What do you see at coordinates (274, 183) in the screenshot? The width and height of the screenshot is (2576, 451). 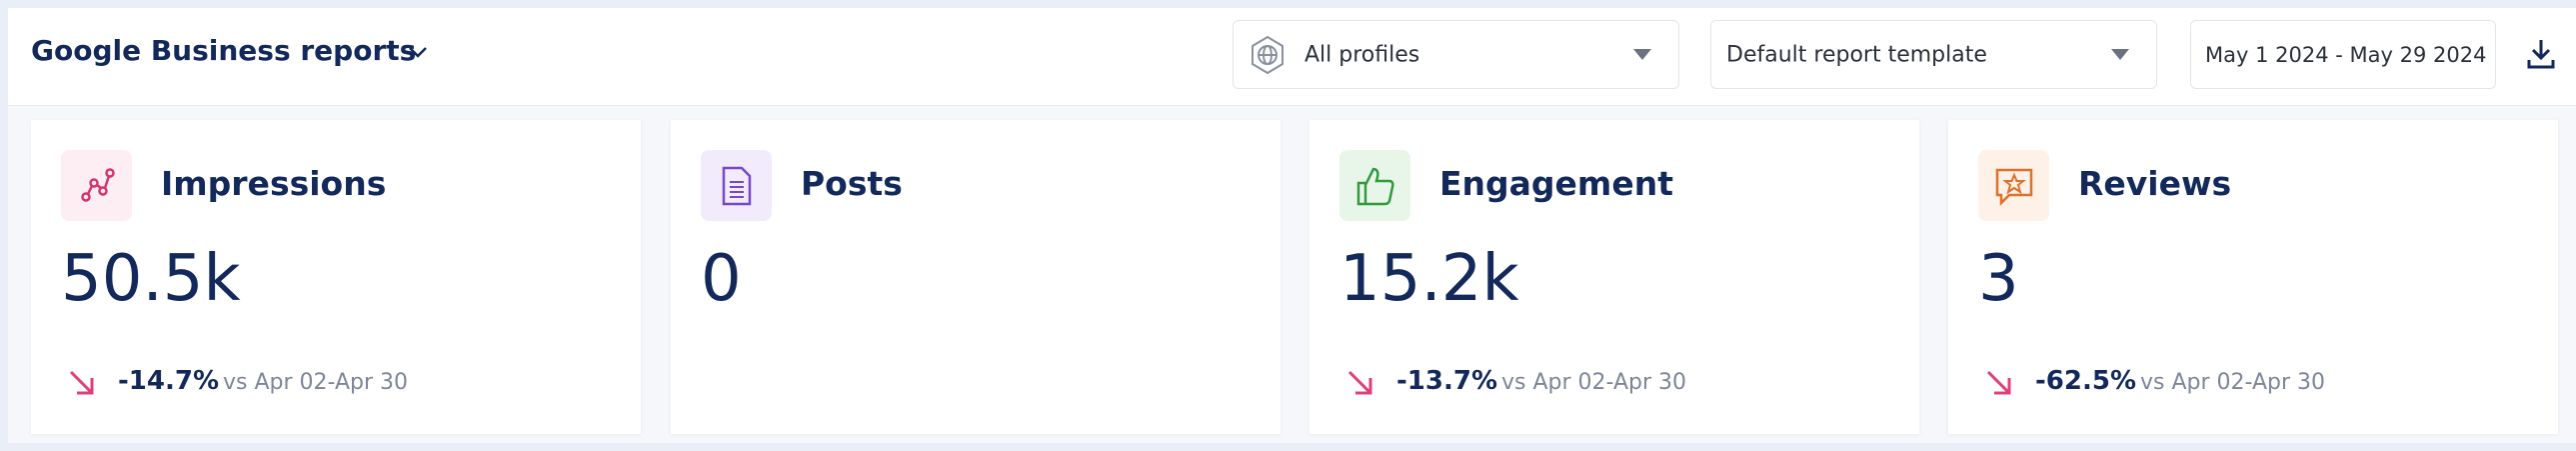 I see `card-title: Impressions` at bounding box center [274, 183].